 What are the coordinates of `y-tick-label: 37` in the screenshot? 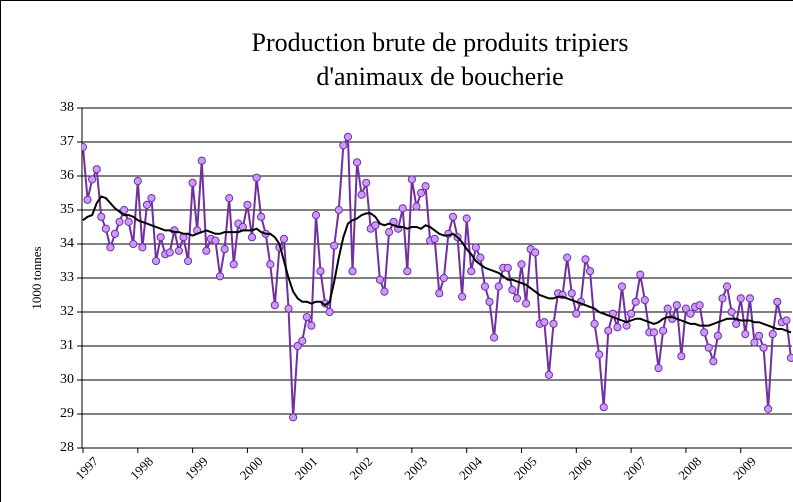 It's located at (67, 141).